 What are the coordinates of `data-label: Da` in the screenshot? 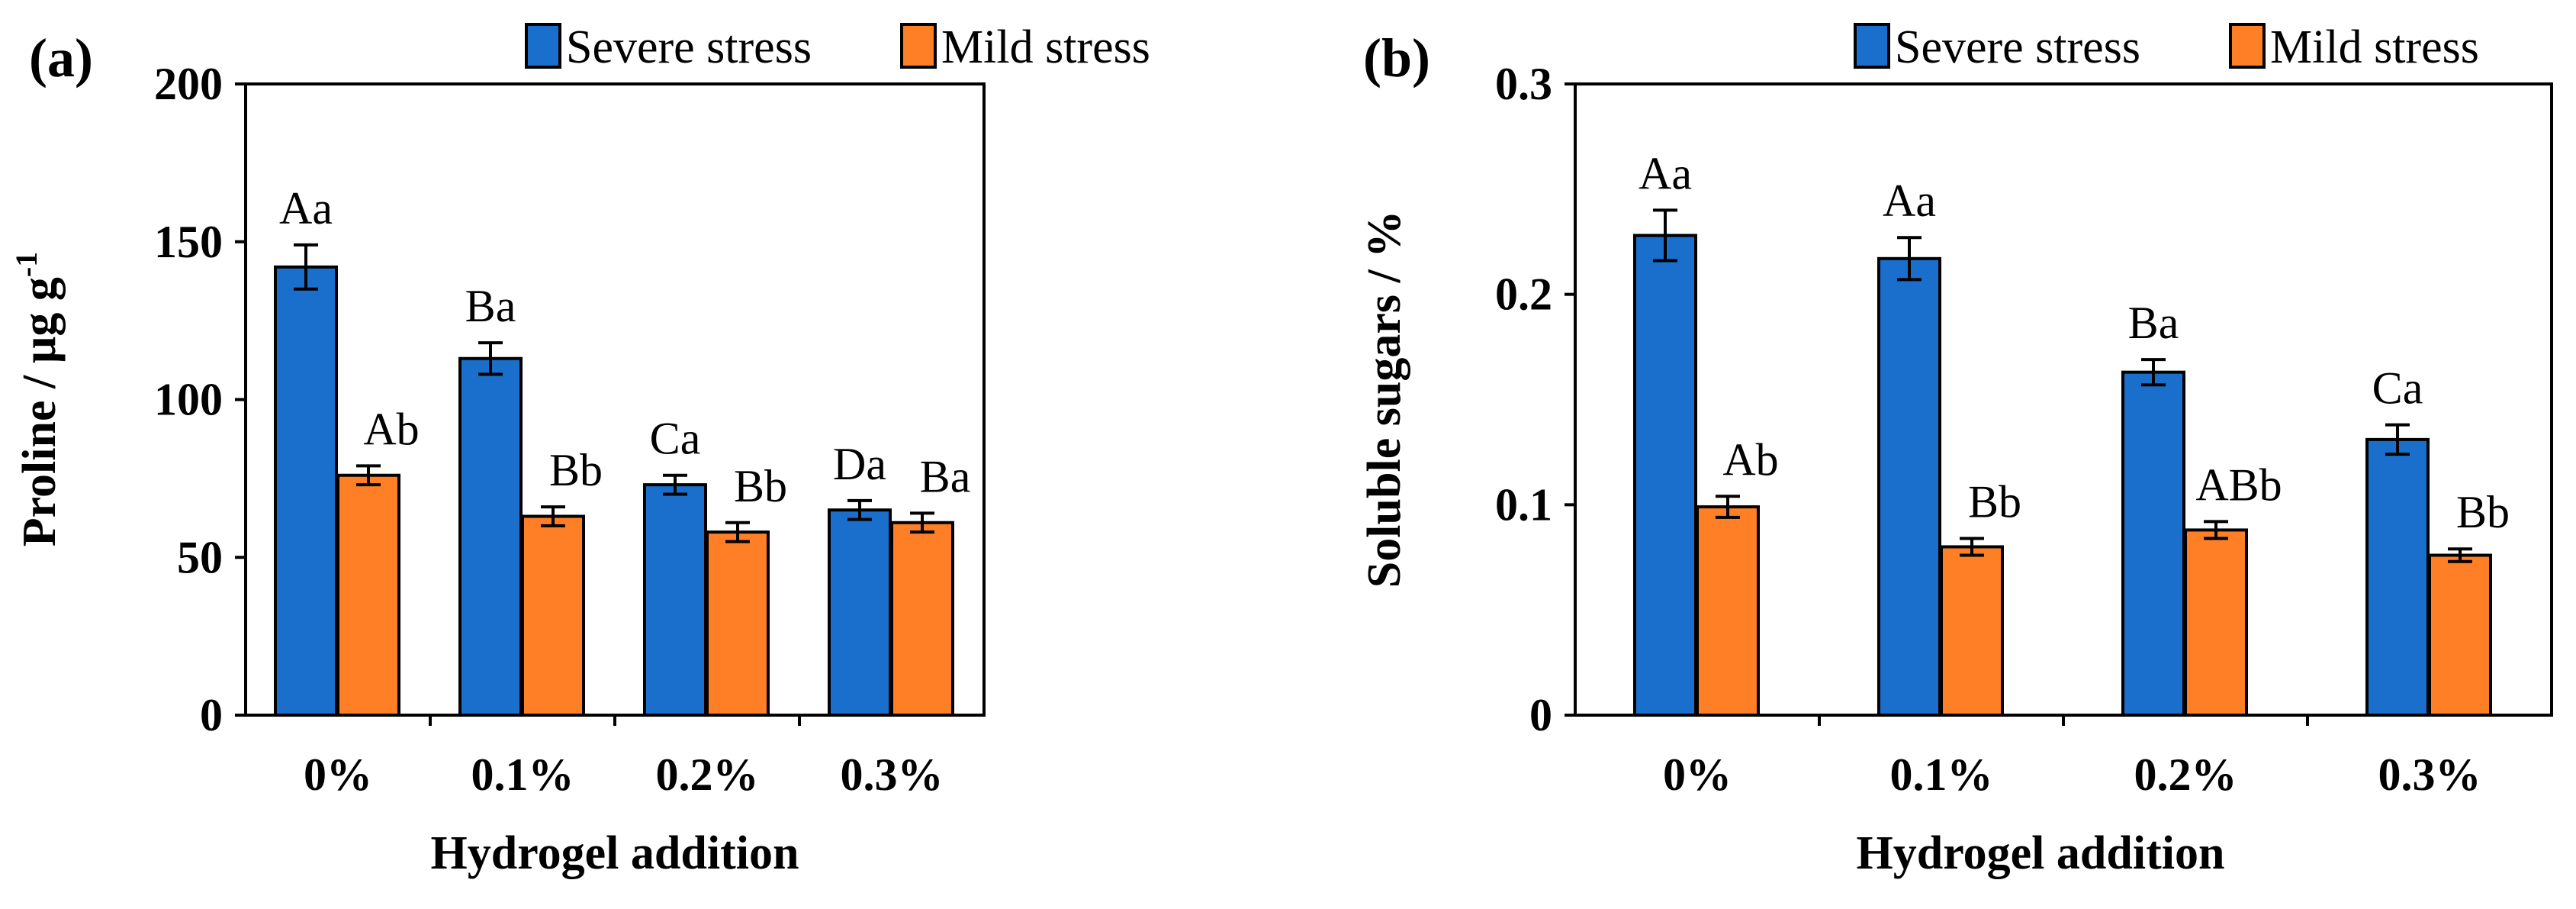 It's located at (860, 464).